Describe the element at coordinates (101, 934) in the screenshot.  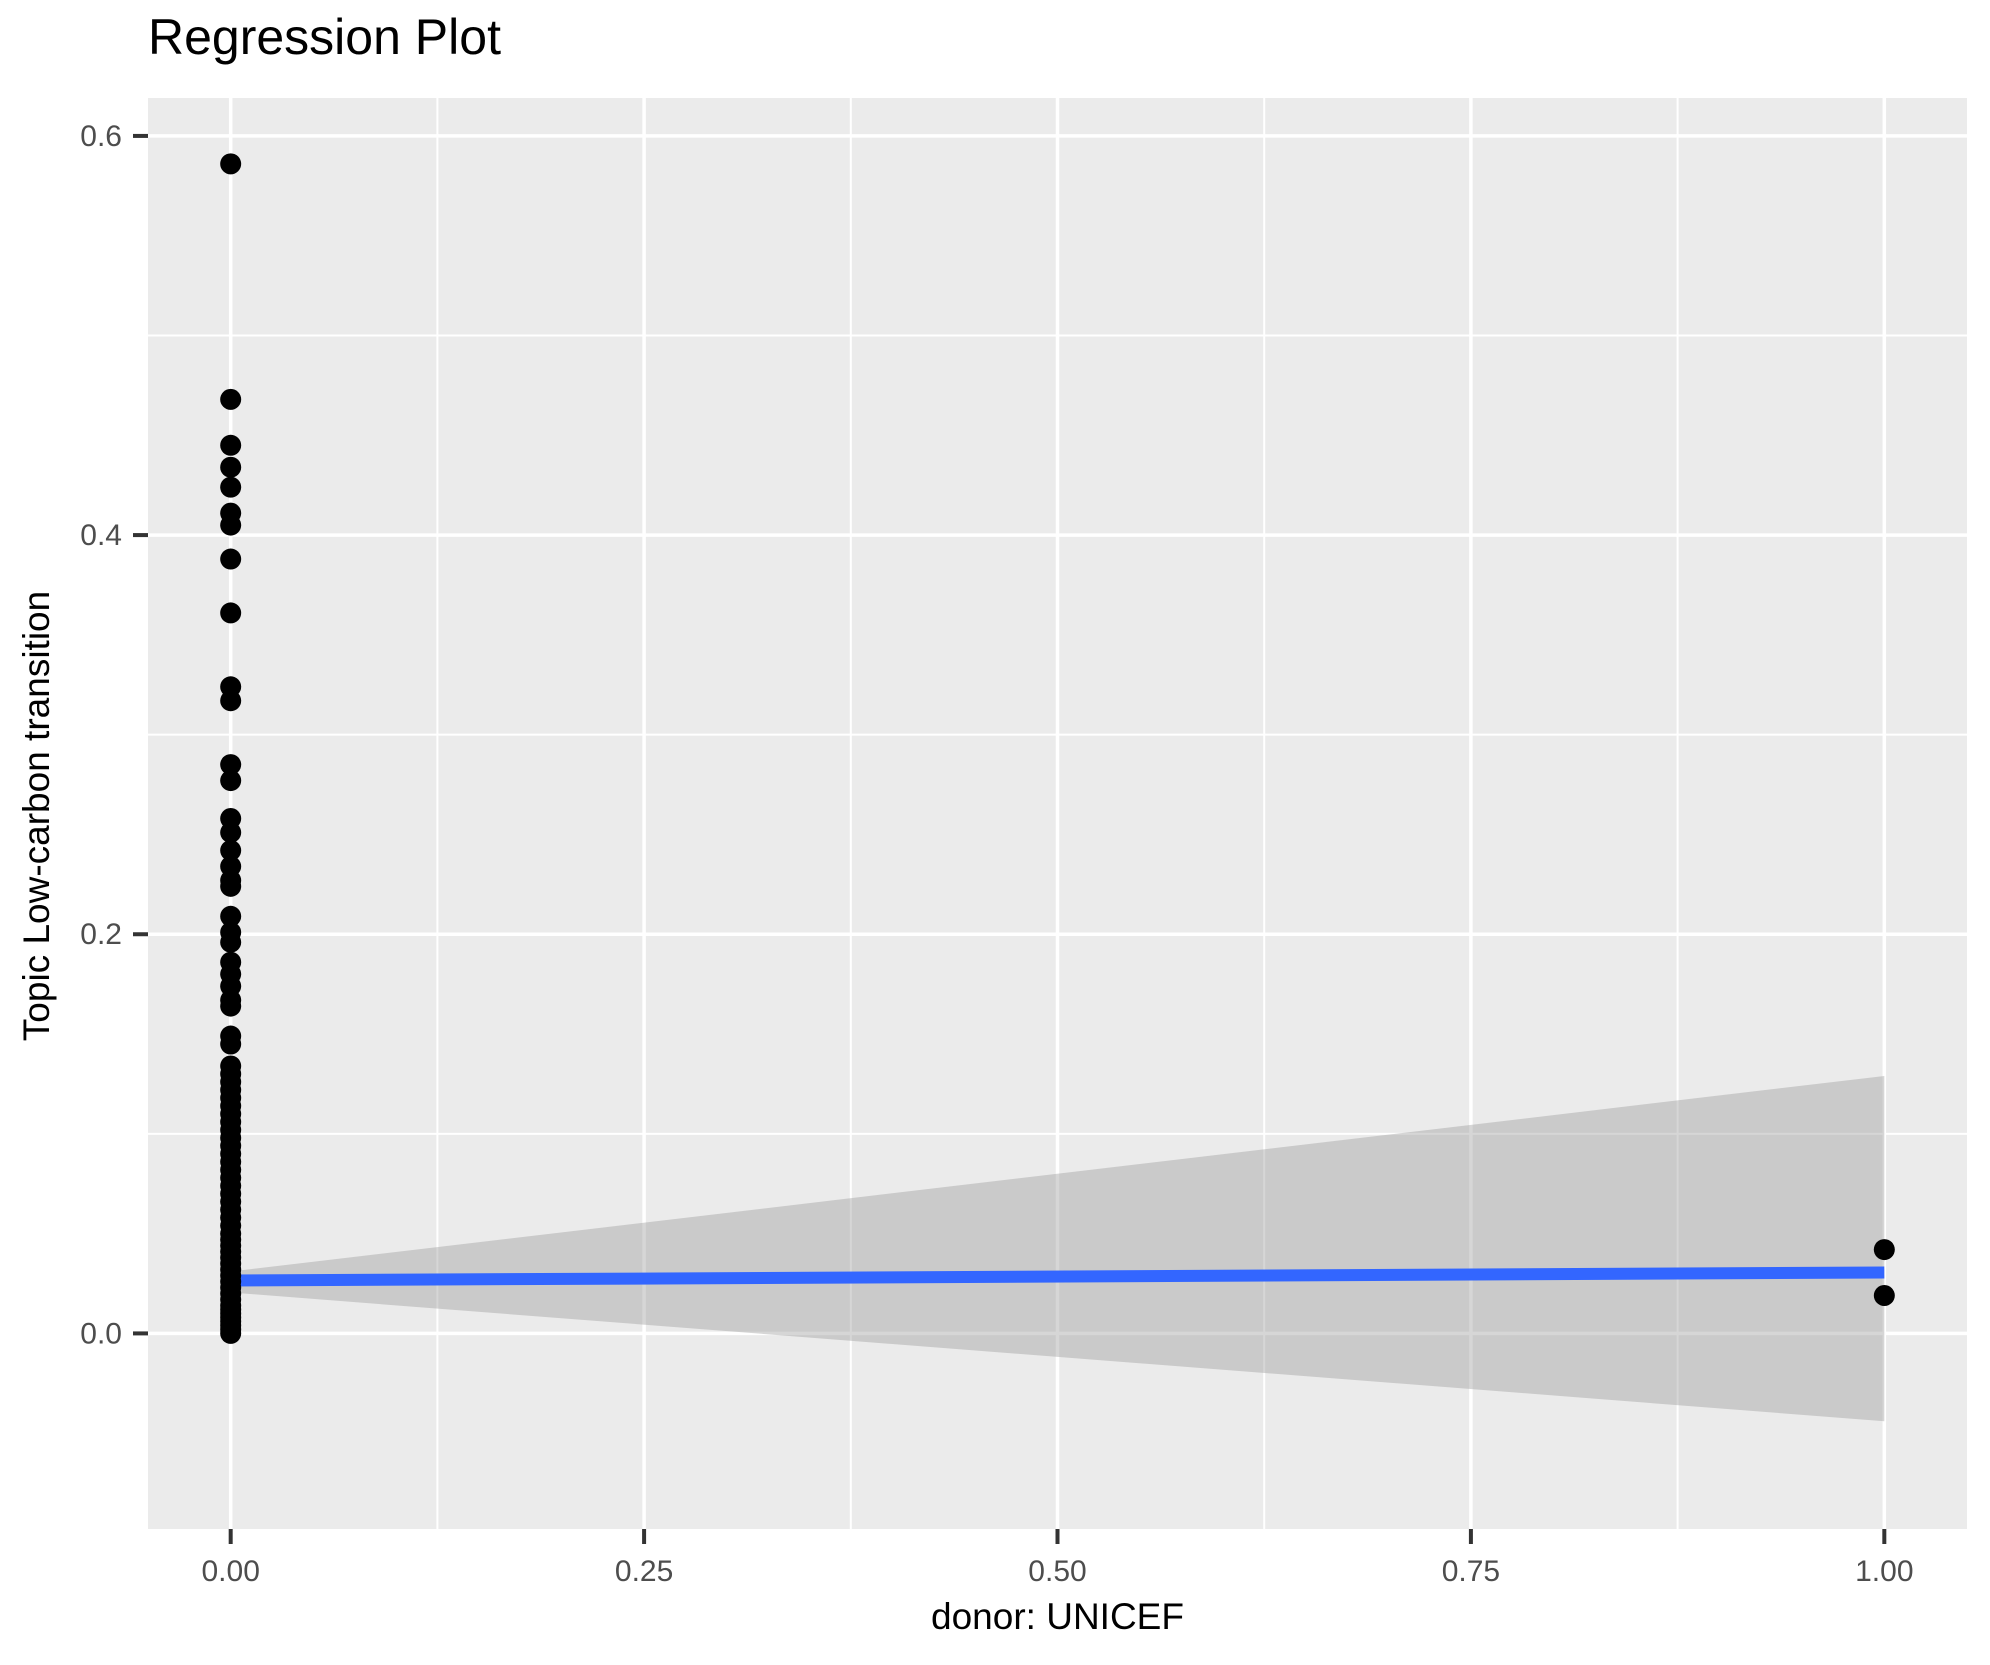
I see `y-tick-label: 0.2` at that location.